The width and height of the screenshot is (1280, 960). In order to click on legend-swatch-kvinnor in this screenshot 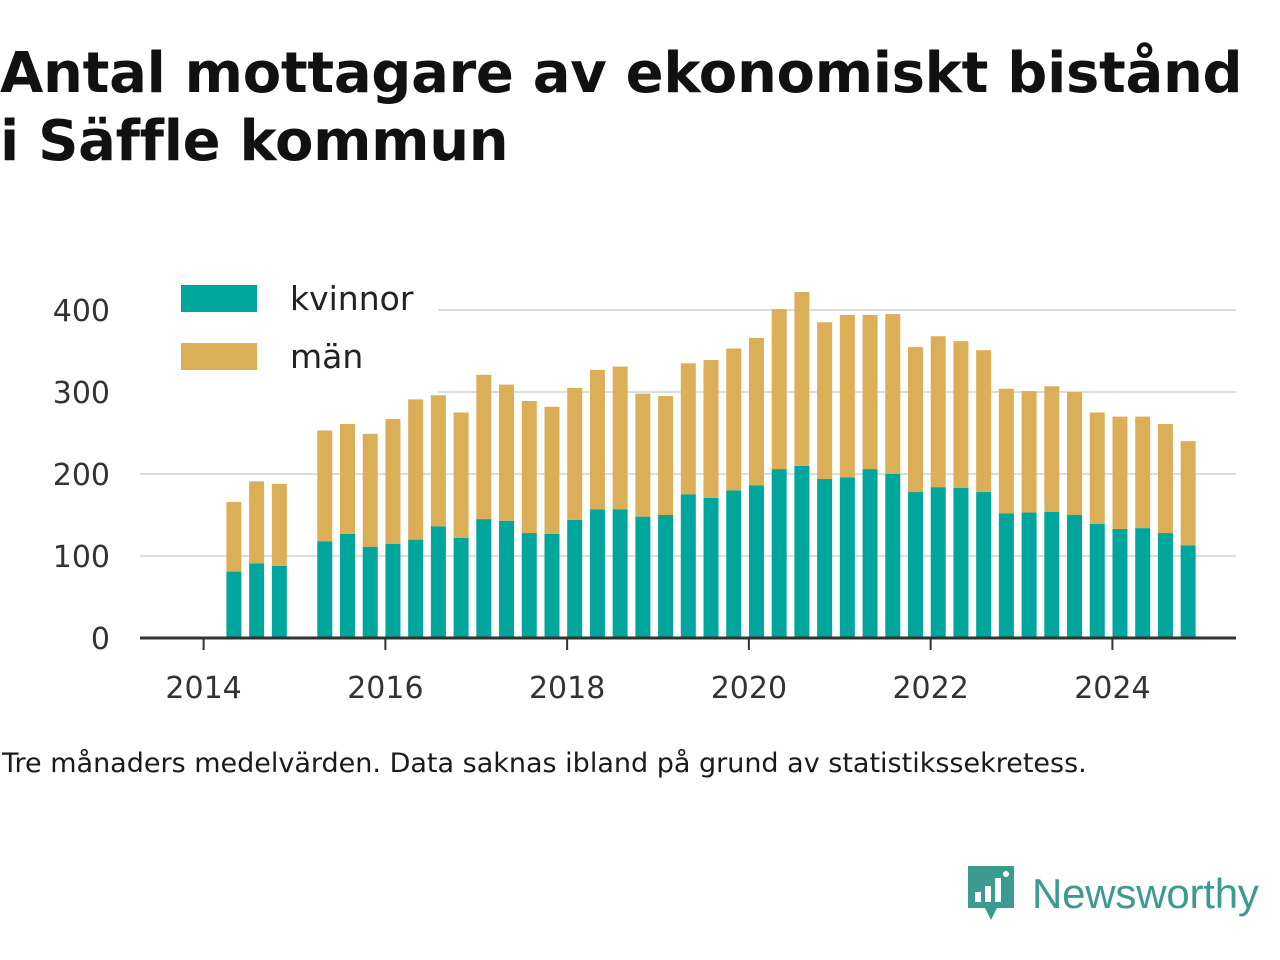, I will do `click(219, 298)`.